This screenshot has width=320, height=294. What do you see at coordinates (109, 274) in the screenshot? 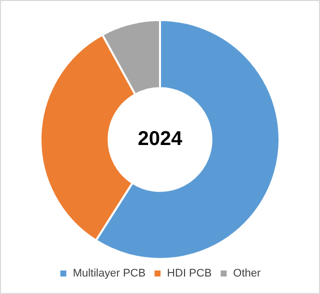
I see `legend-label: Multilayer PCB` at bounding box center [109, 274].